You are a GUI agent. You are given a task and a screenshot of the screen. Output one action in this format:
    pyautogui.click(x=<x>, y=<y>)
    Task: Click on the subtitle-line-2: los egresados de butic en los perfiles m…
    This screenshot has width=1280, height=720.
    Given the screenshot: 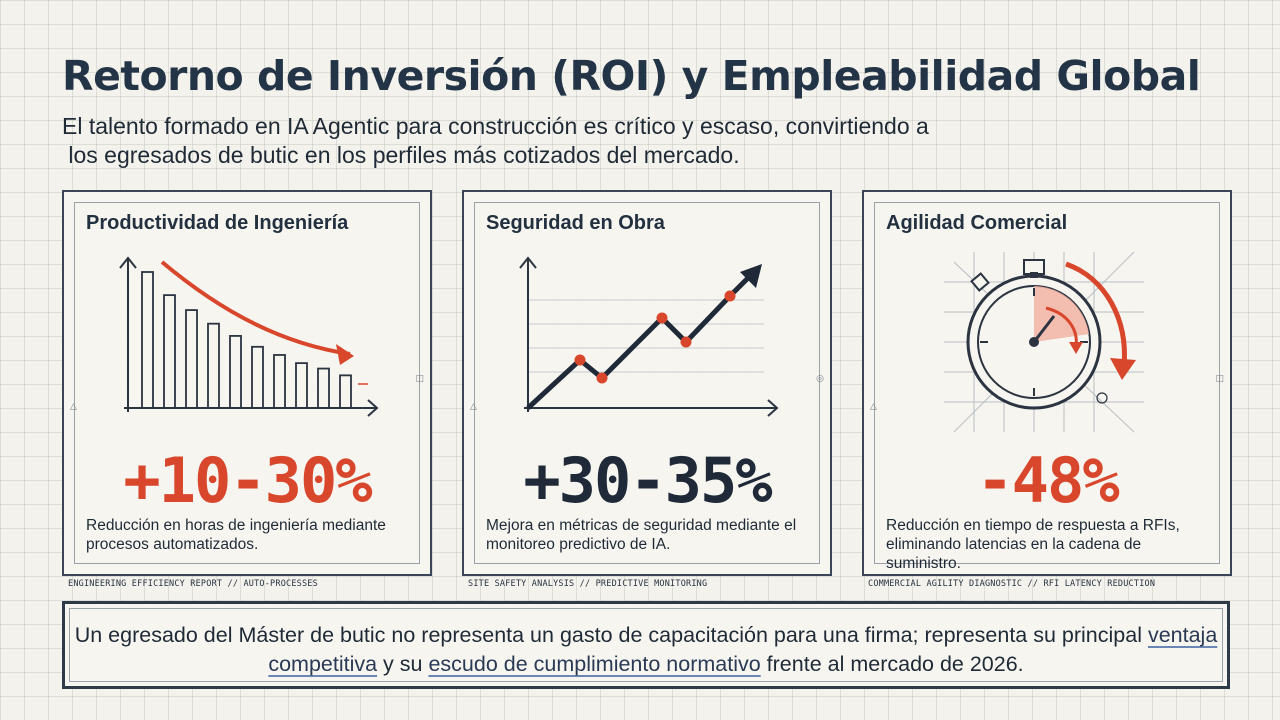 What is the action you would take?
    pyautogui.click(x=401, y=155)
    